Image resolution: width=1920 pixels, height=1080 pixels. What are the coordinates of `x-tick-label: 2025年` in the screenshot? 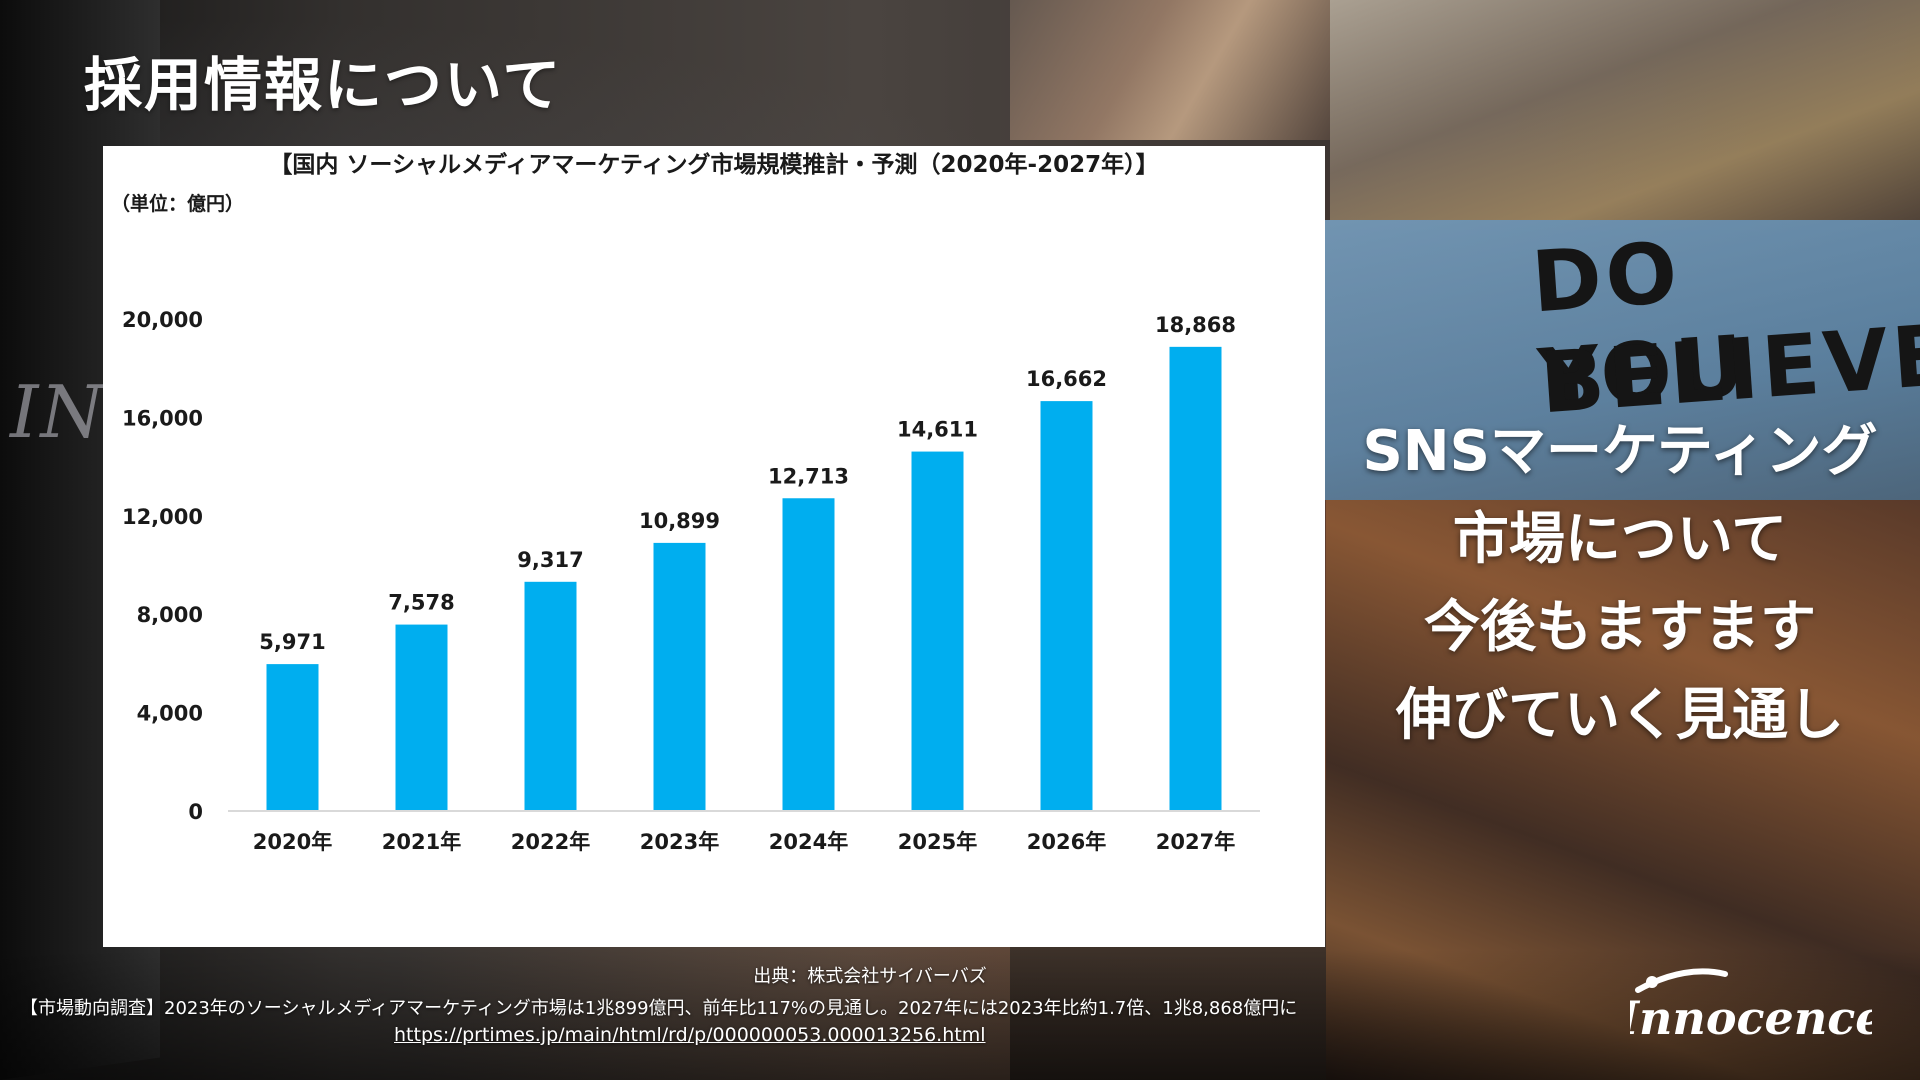 It's located at (937, 842).